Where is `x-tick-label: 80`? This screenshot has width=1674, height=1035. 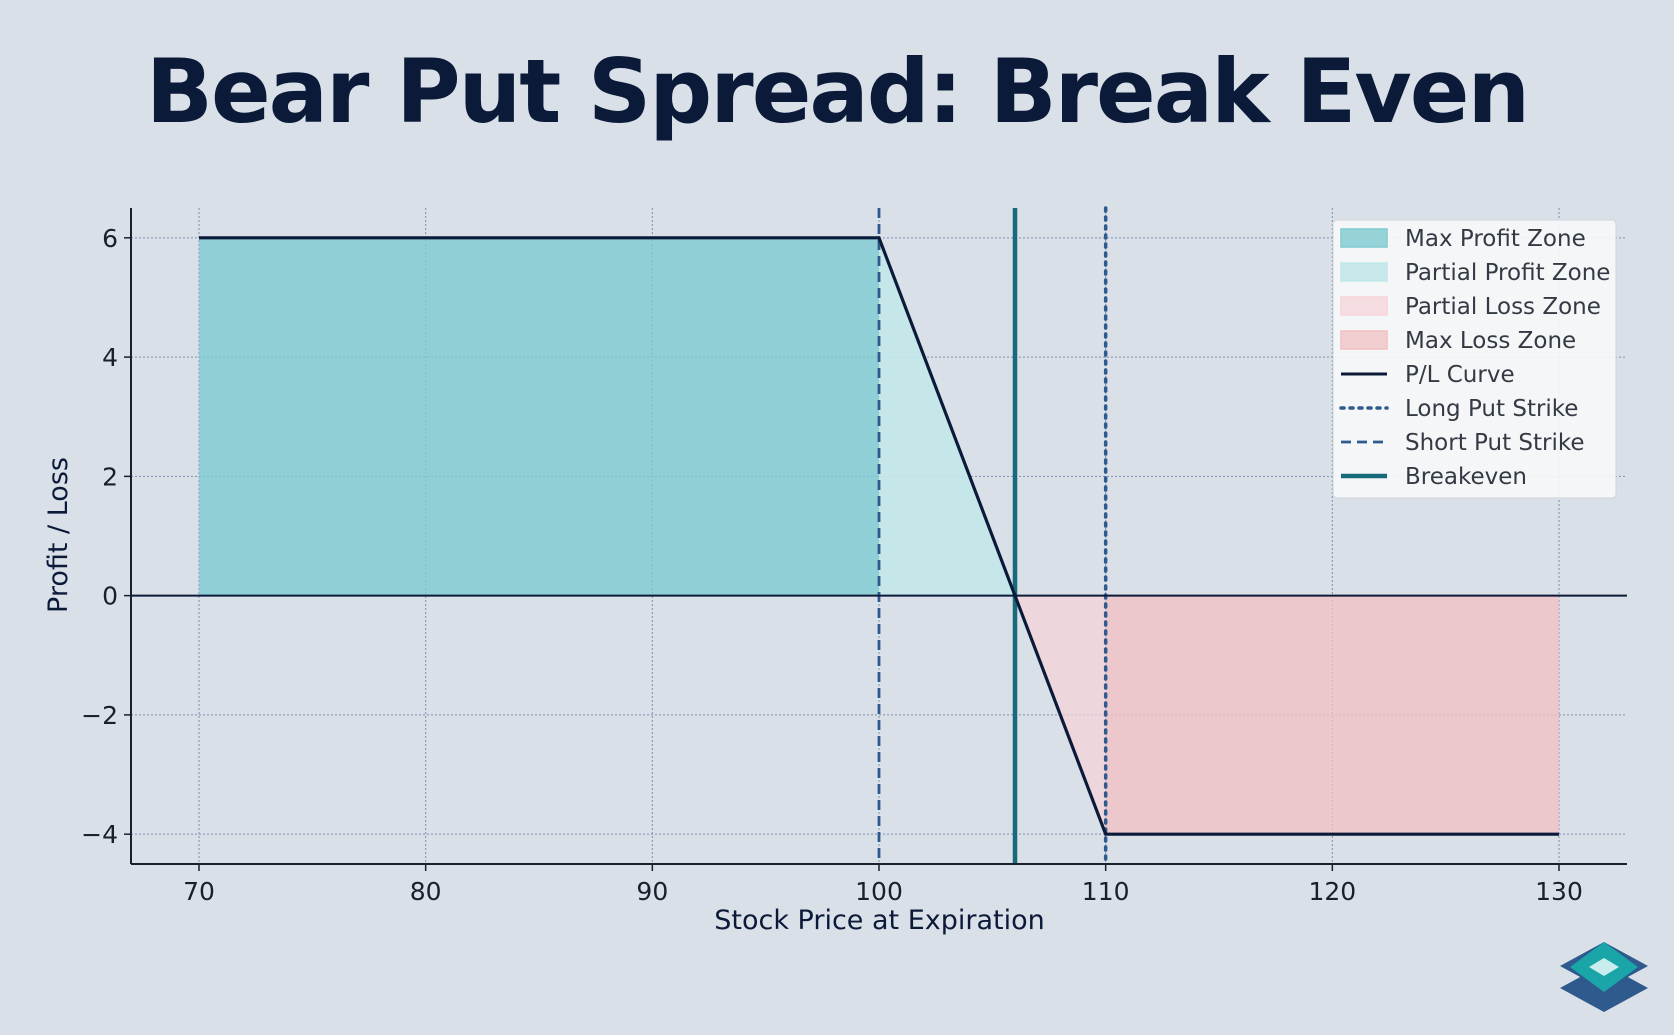 x-tick-label: 80 is located at coordinates (426, 891).